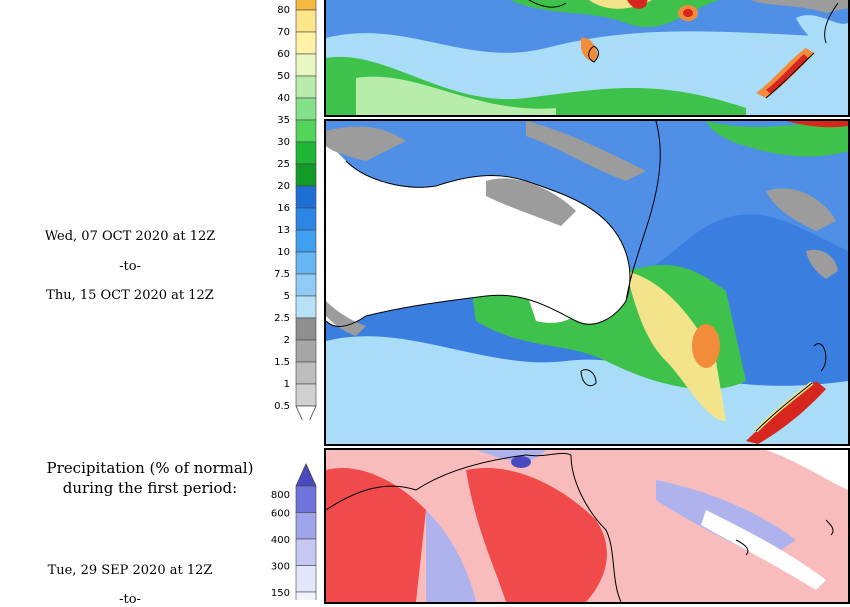 The height and width of the screenshot is (607, 850). What do you see at coordinates (282, 406) in the screenshot?
I see `precip-scale-label: 0.5` at bounding box center [282, 406].